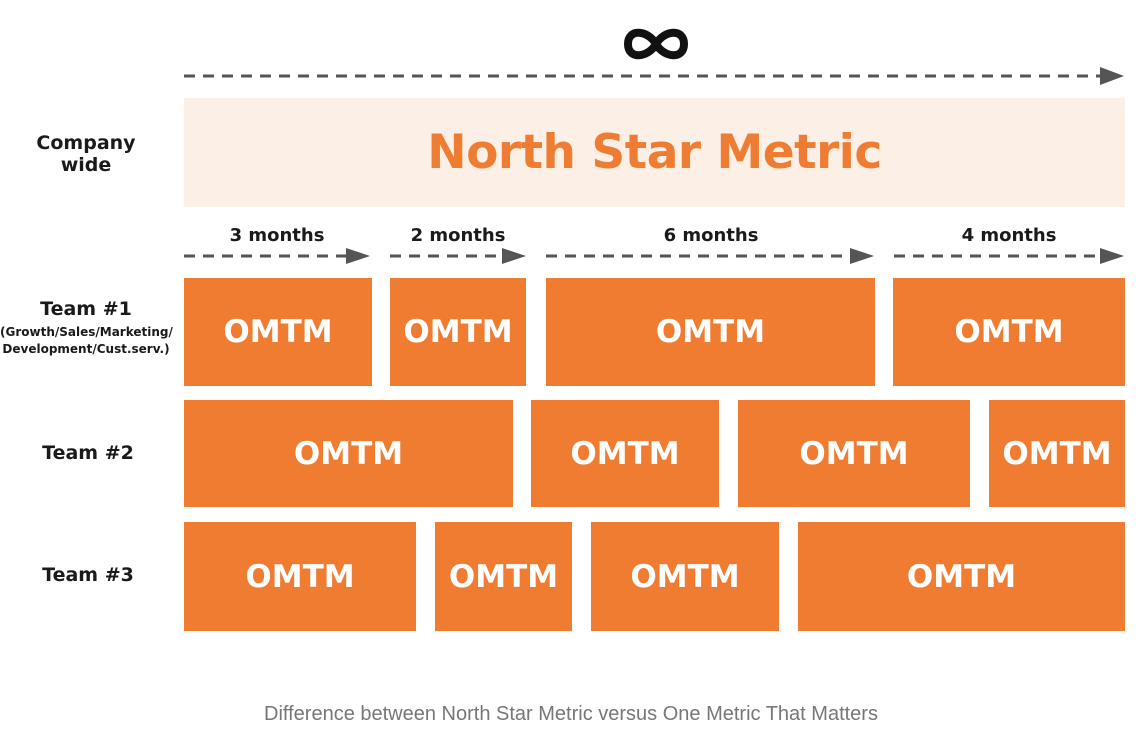 Image resolution: width=1142 pixels, height=734 pixels. I want to click on team-1-label: Team #1, so click(86, 309).